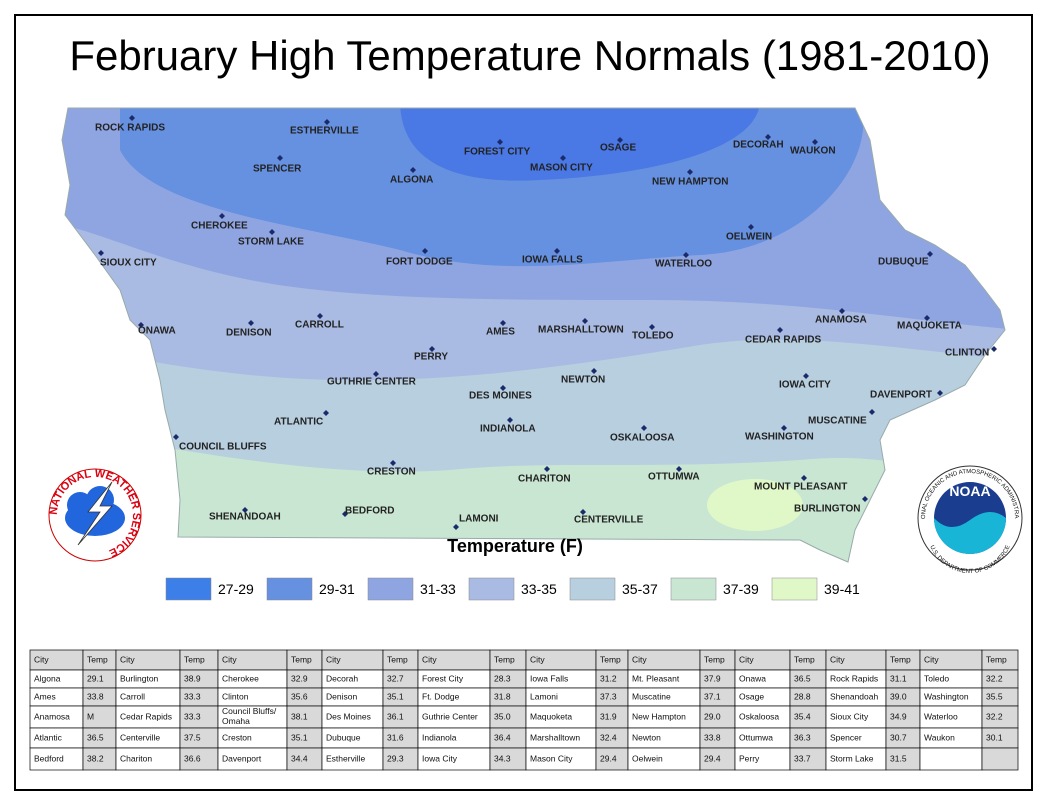 This screenshot has width=1050, height=802. Describe the element at coordinates (841, 320) in the screenshot. I see `city-label: ANAMOSA` at that location.